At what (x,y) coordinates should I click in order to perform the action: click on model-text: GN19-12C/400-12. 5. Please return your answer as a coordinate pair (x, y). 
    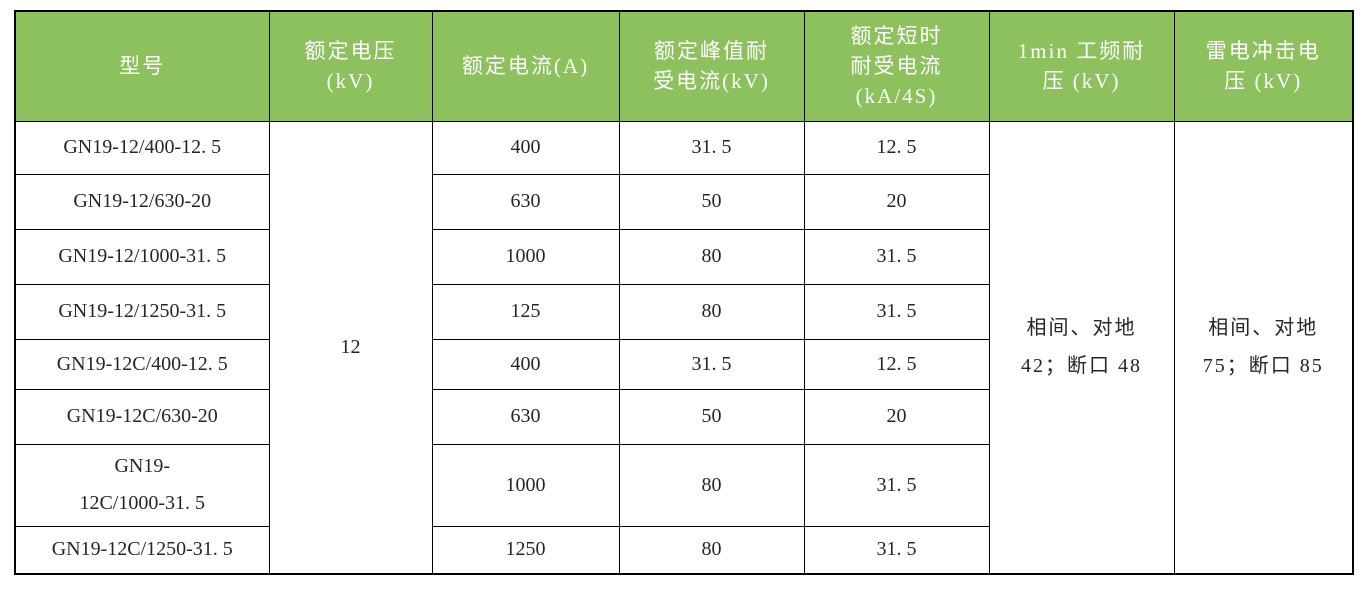
    Looking at the image, I should click on (142, 363).